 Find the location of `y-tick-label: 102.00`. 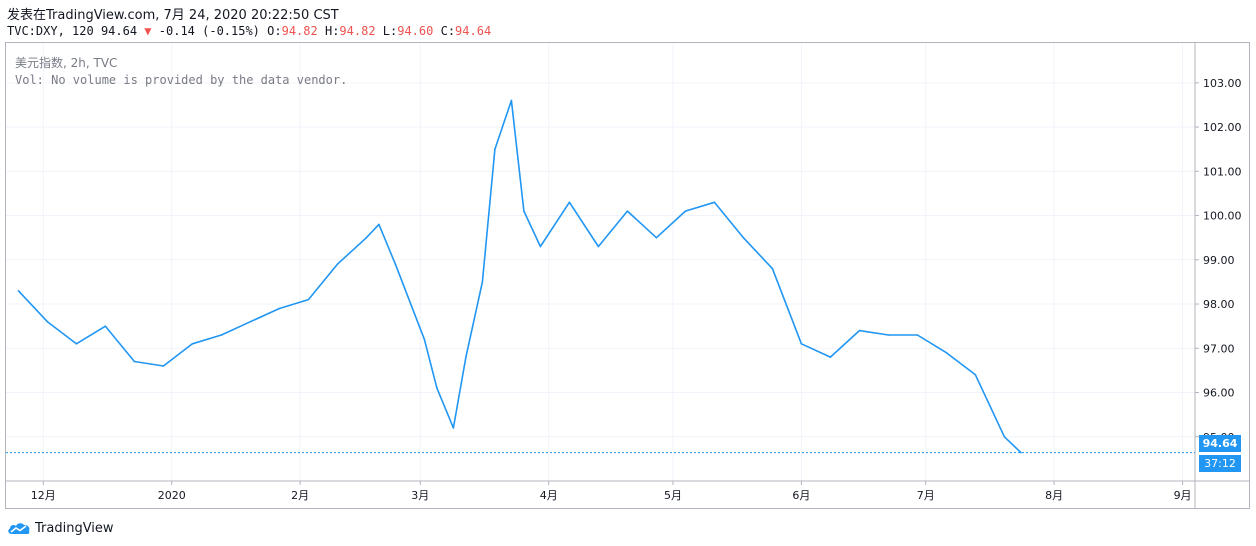

y-tick-label: 102.00 is located at coordinates (1222, 127).